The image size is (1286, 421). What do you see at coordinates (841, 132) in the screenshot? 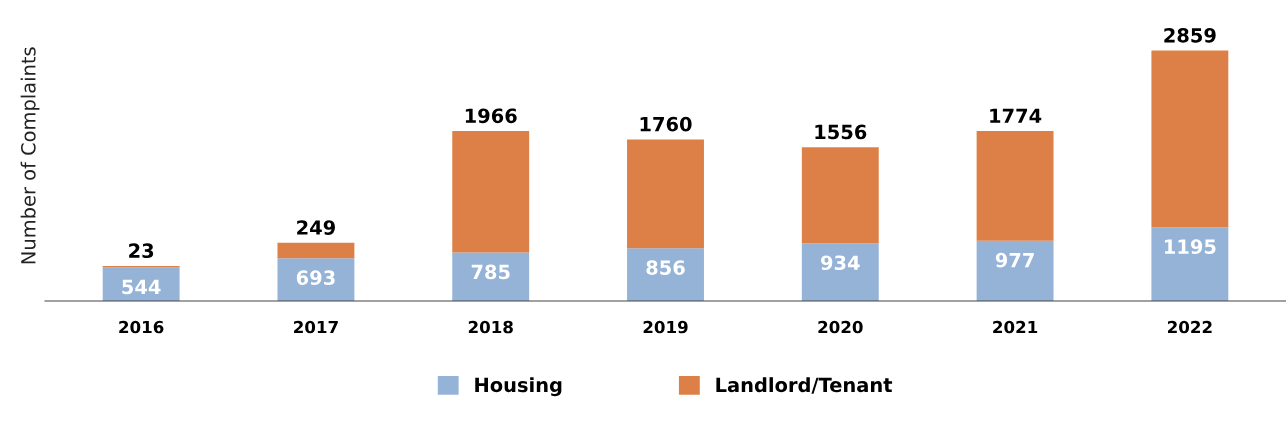
I see `data-label: 1556` at bounding box center [841, 132].